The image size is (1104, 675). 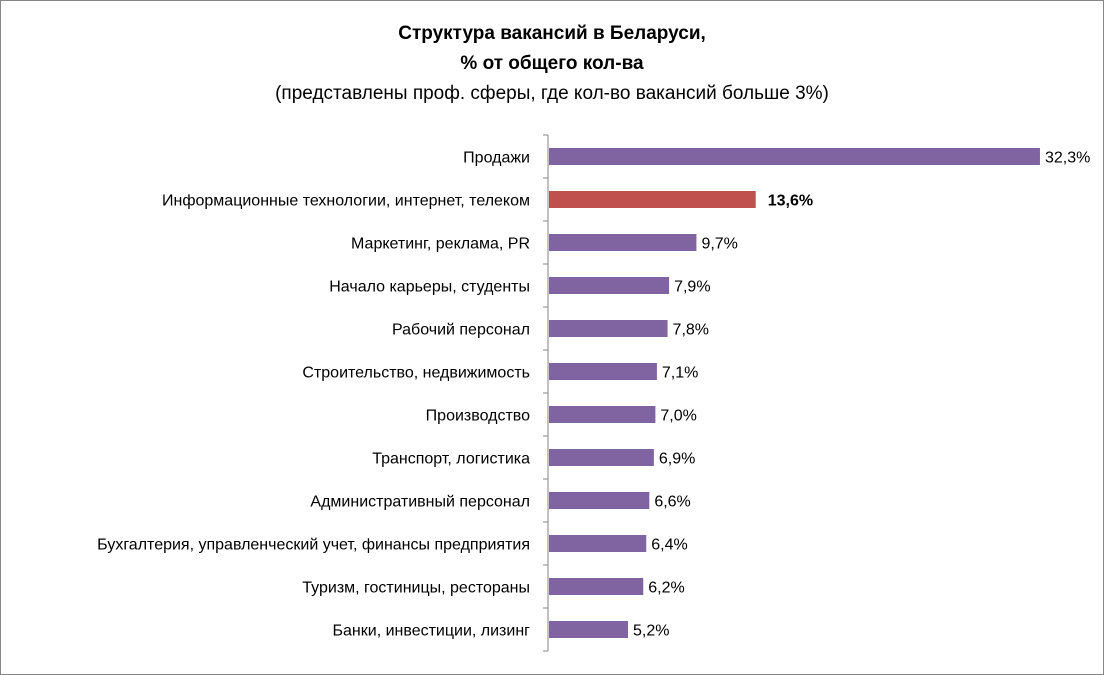 I want to click on data-label: 6,2%, so click(x=666, y=588).